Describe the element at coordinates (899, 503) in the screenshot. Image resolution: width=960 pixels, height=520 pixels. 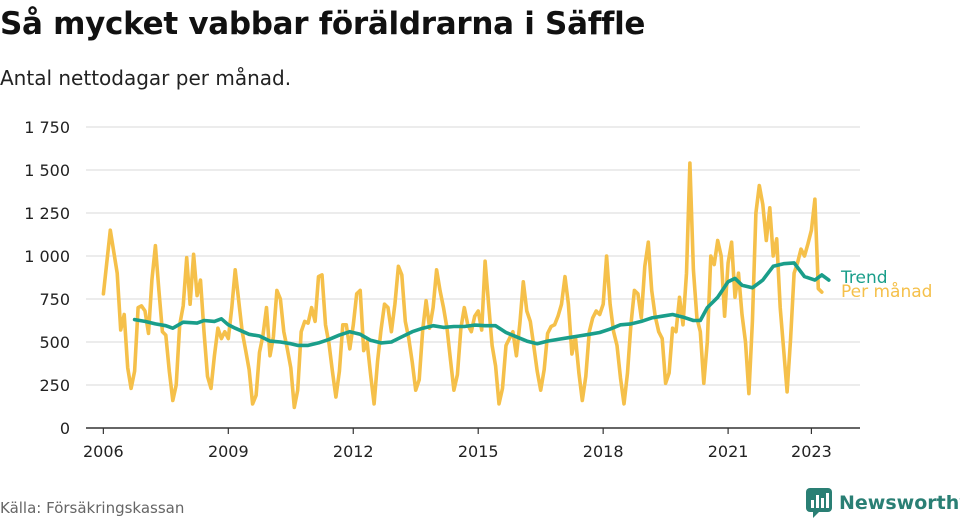
I see `brand-name: Newsworthy` at that location.